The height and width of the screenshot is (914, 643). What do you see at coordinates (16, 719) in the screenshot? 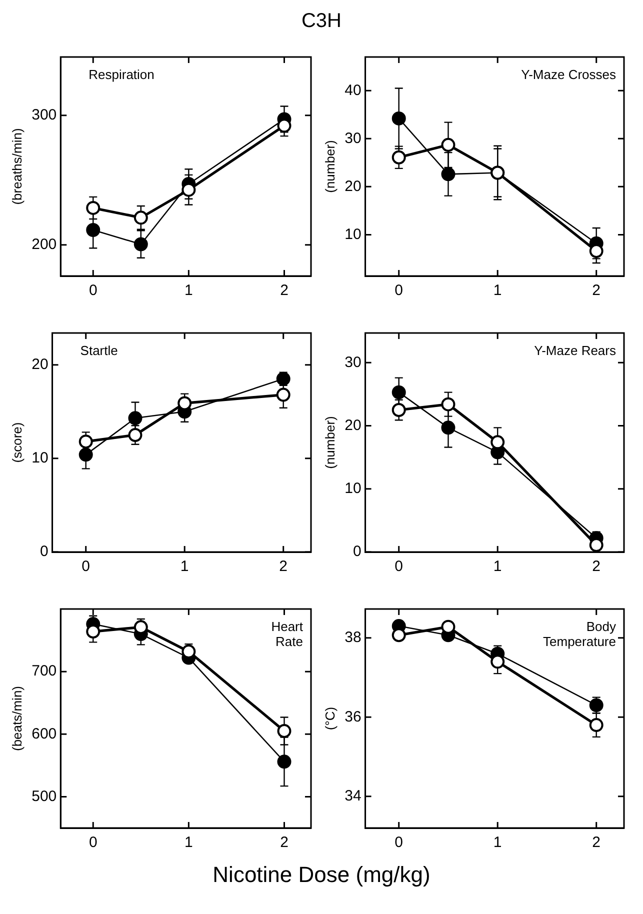
I see `y-axis-title: (beats/min)` at bounding box center [16, 719].